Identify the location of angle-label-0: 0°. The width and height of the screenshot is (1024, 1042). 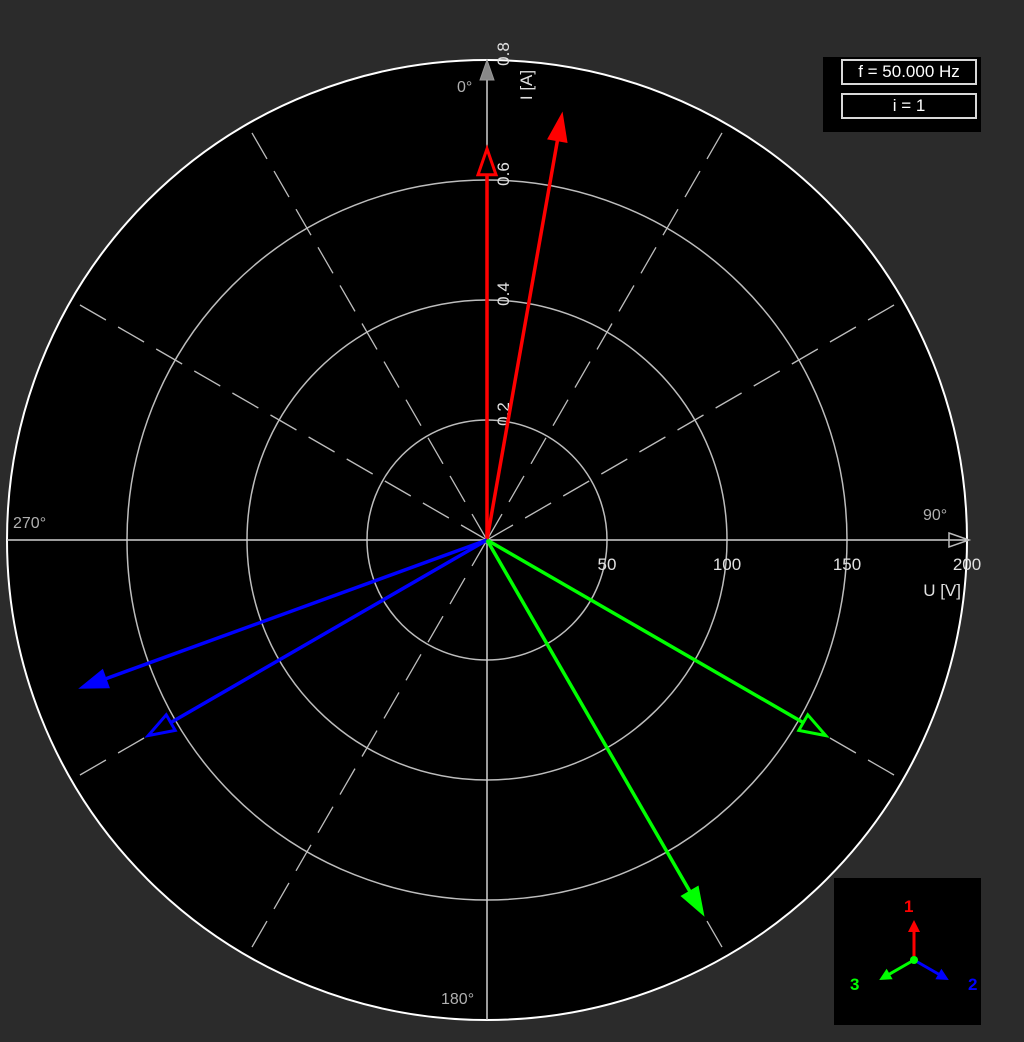
(464, 87).